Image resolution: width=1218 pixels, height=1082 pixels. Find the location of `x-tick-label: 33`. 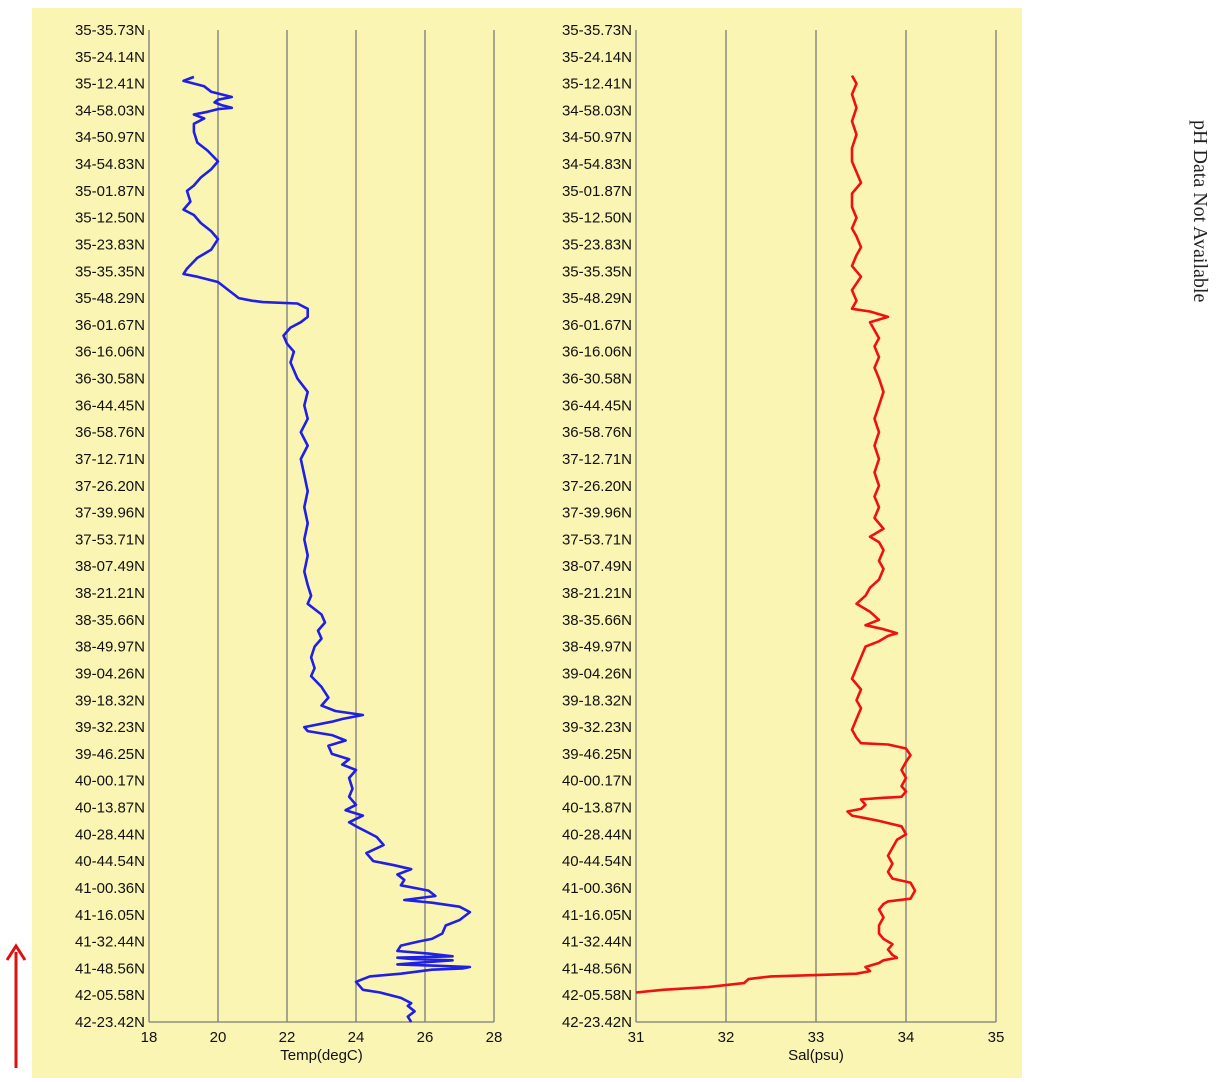

x-tick-label: 33 is located at coordinates (816, 1037).